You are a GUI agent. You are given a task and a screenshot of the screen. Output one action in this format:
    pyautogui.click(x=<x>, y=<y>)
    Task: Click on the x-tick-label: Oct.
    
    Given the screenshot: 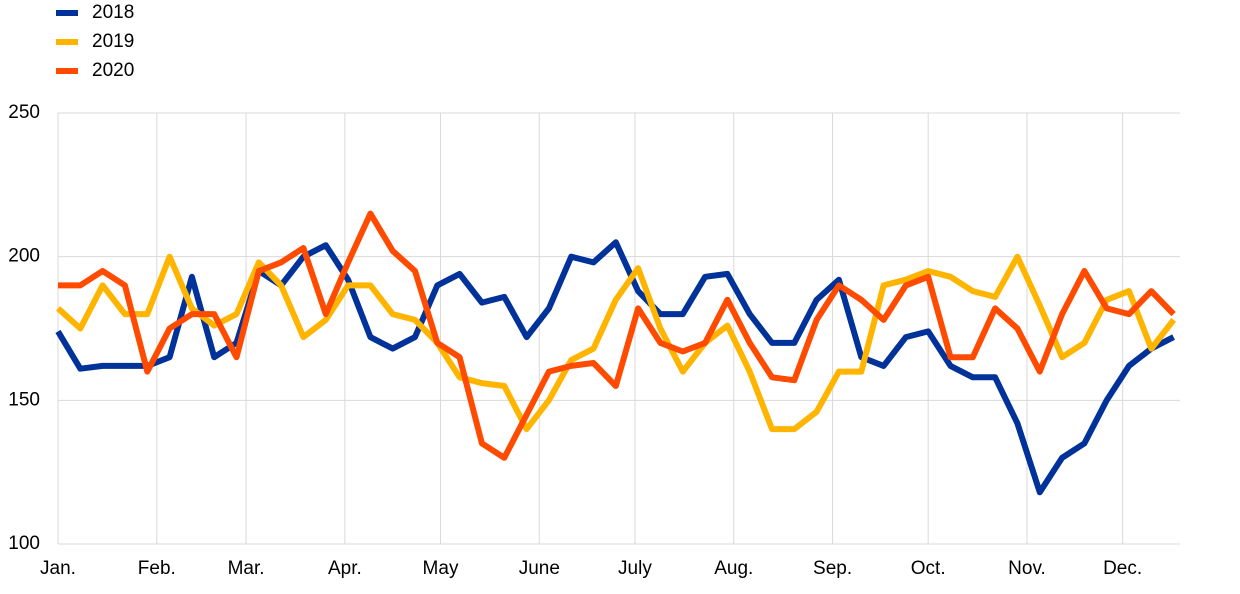 What is the action you would take?
    pyautogui.click(x=928, y=568)
    